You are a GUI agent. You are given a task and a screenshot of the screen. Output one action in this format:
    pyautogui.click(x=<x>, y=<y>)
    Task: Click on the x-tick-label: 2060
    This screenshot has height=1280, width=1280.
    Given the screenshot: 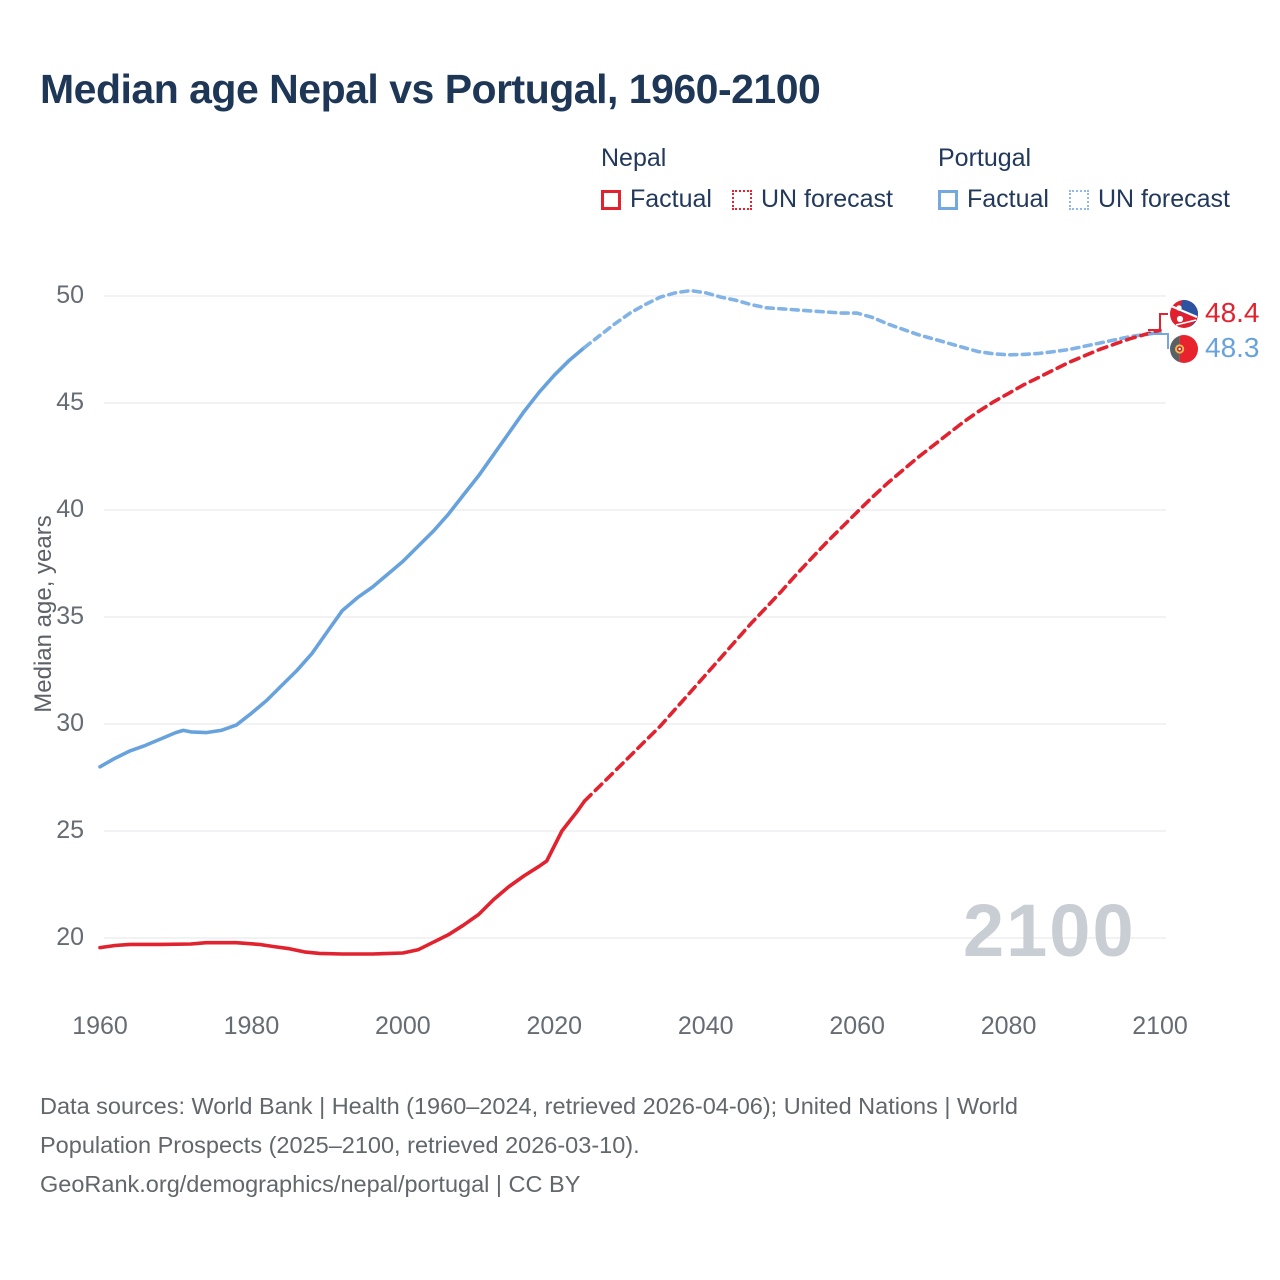 What is the action you would take?
    pyautogui.click(x=857, y=1026)
    